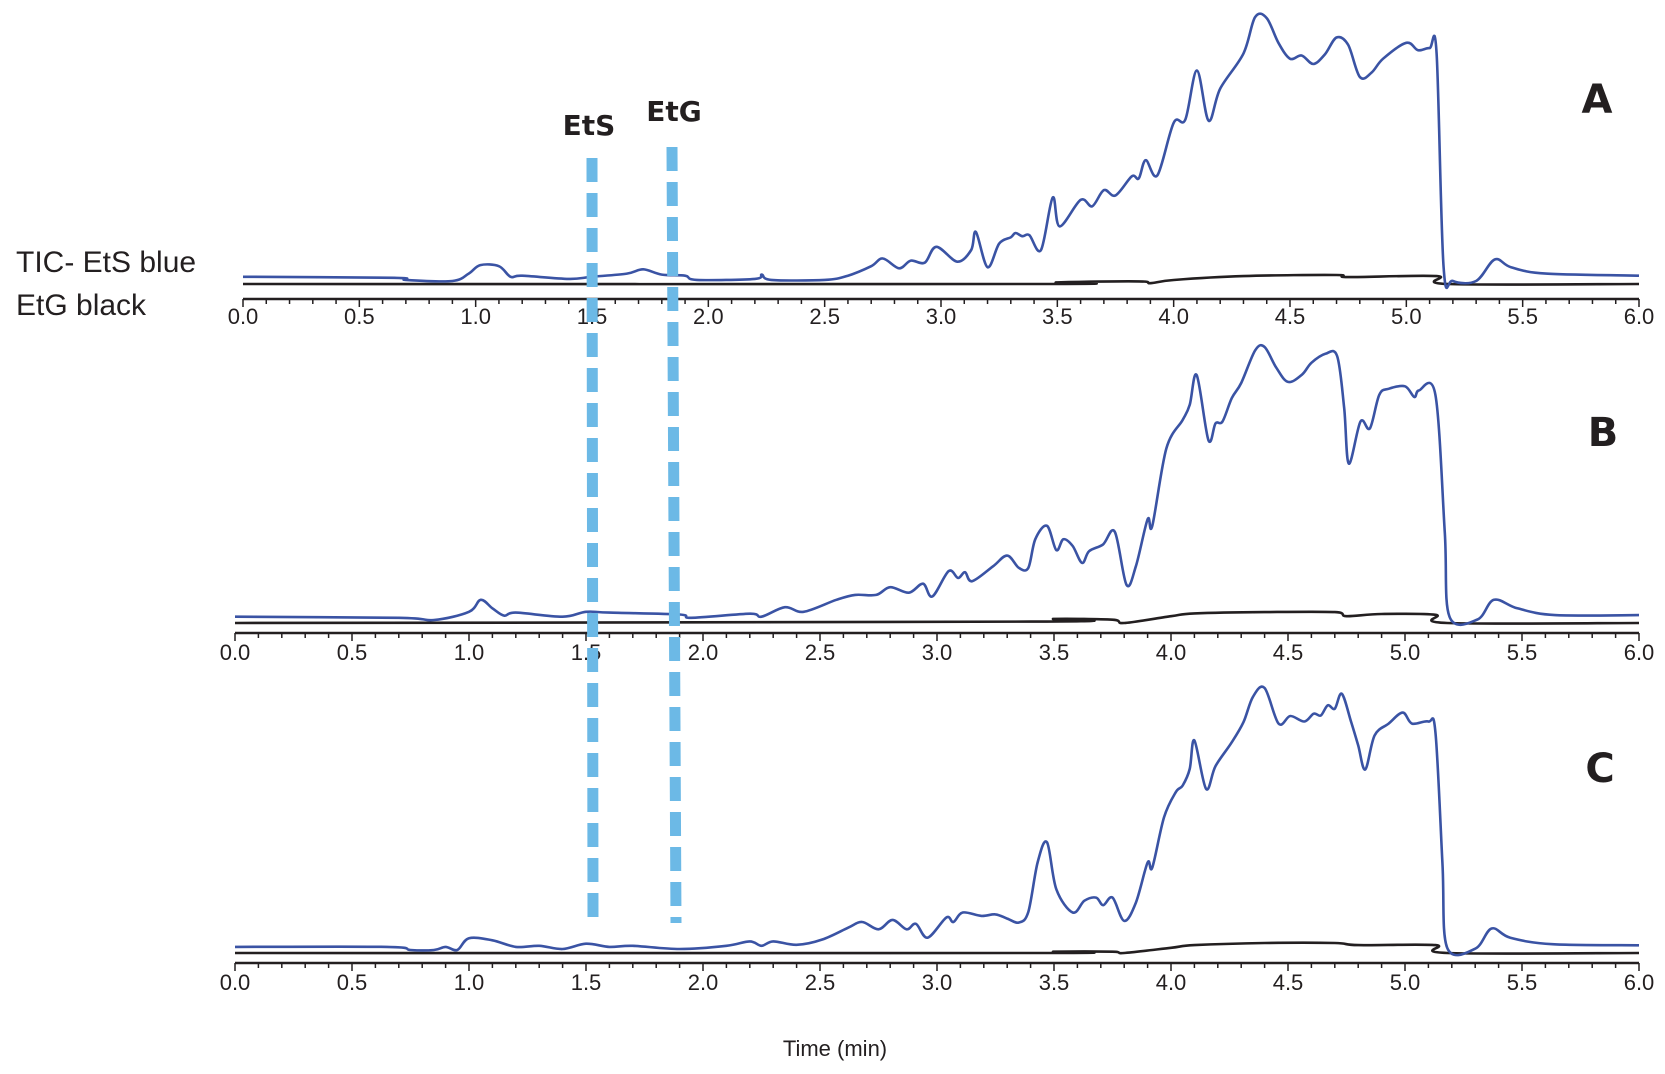  I want to click on panel-label-b: B, so click(1603, 433).